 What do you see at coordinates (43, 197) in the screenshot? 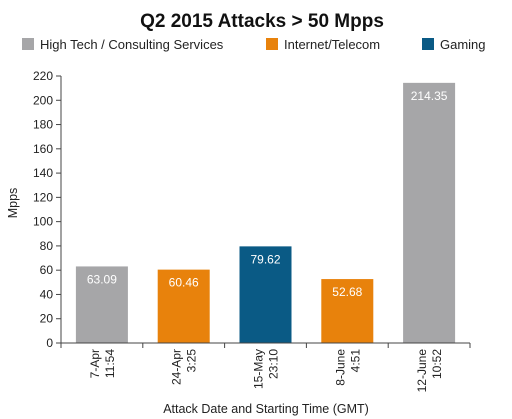
I see `y-tick-label: 120` at bounding box center [43, 197].